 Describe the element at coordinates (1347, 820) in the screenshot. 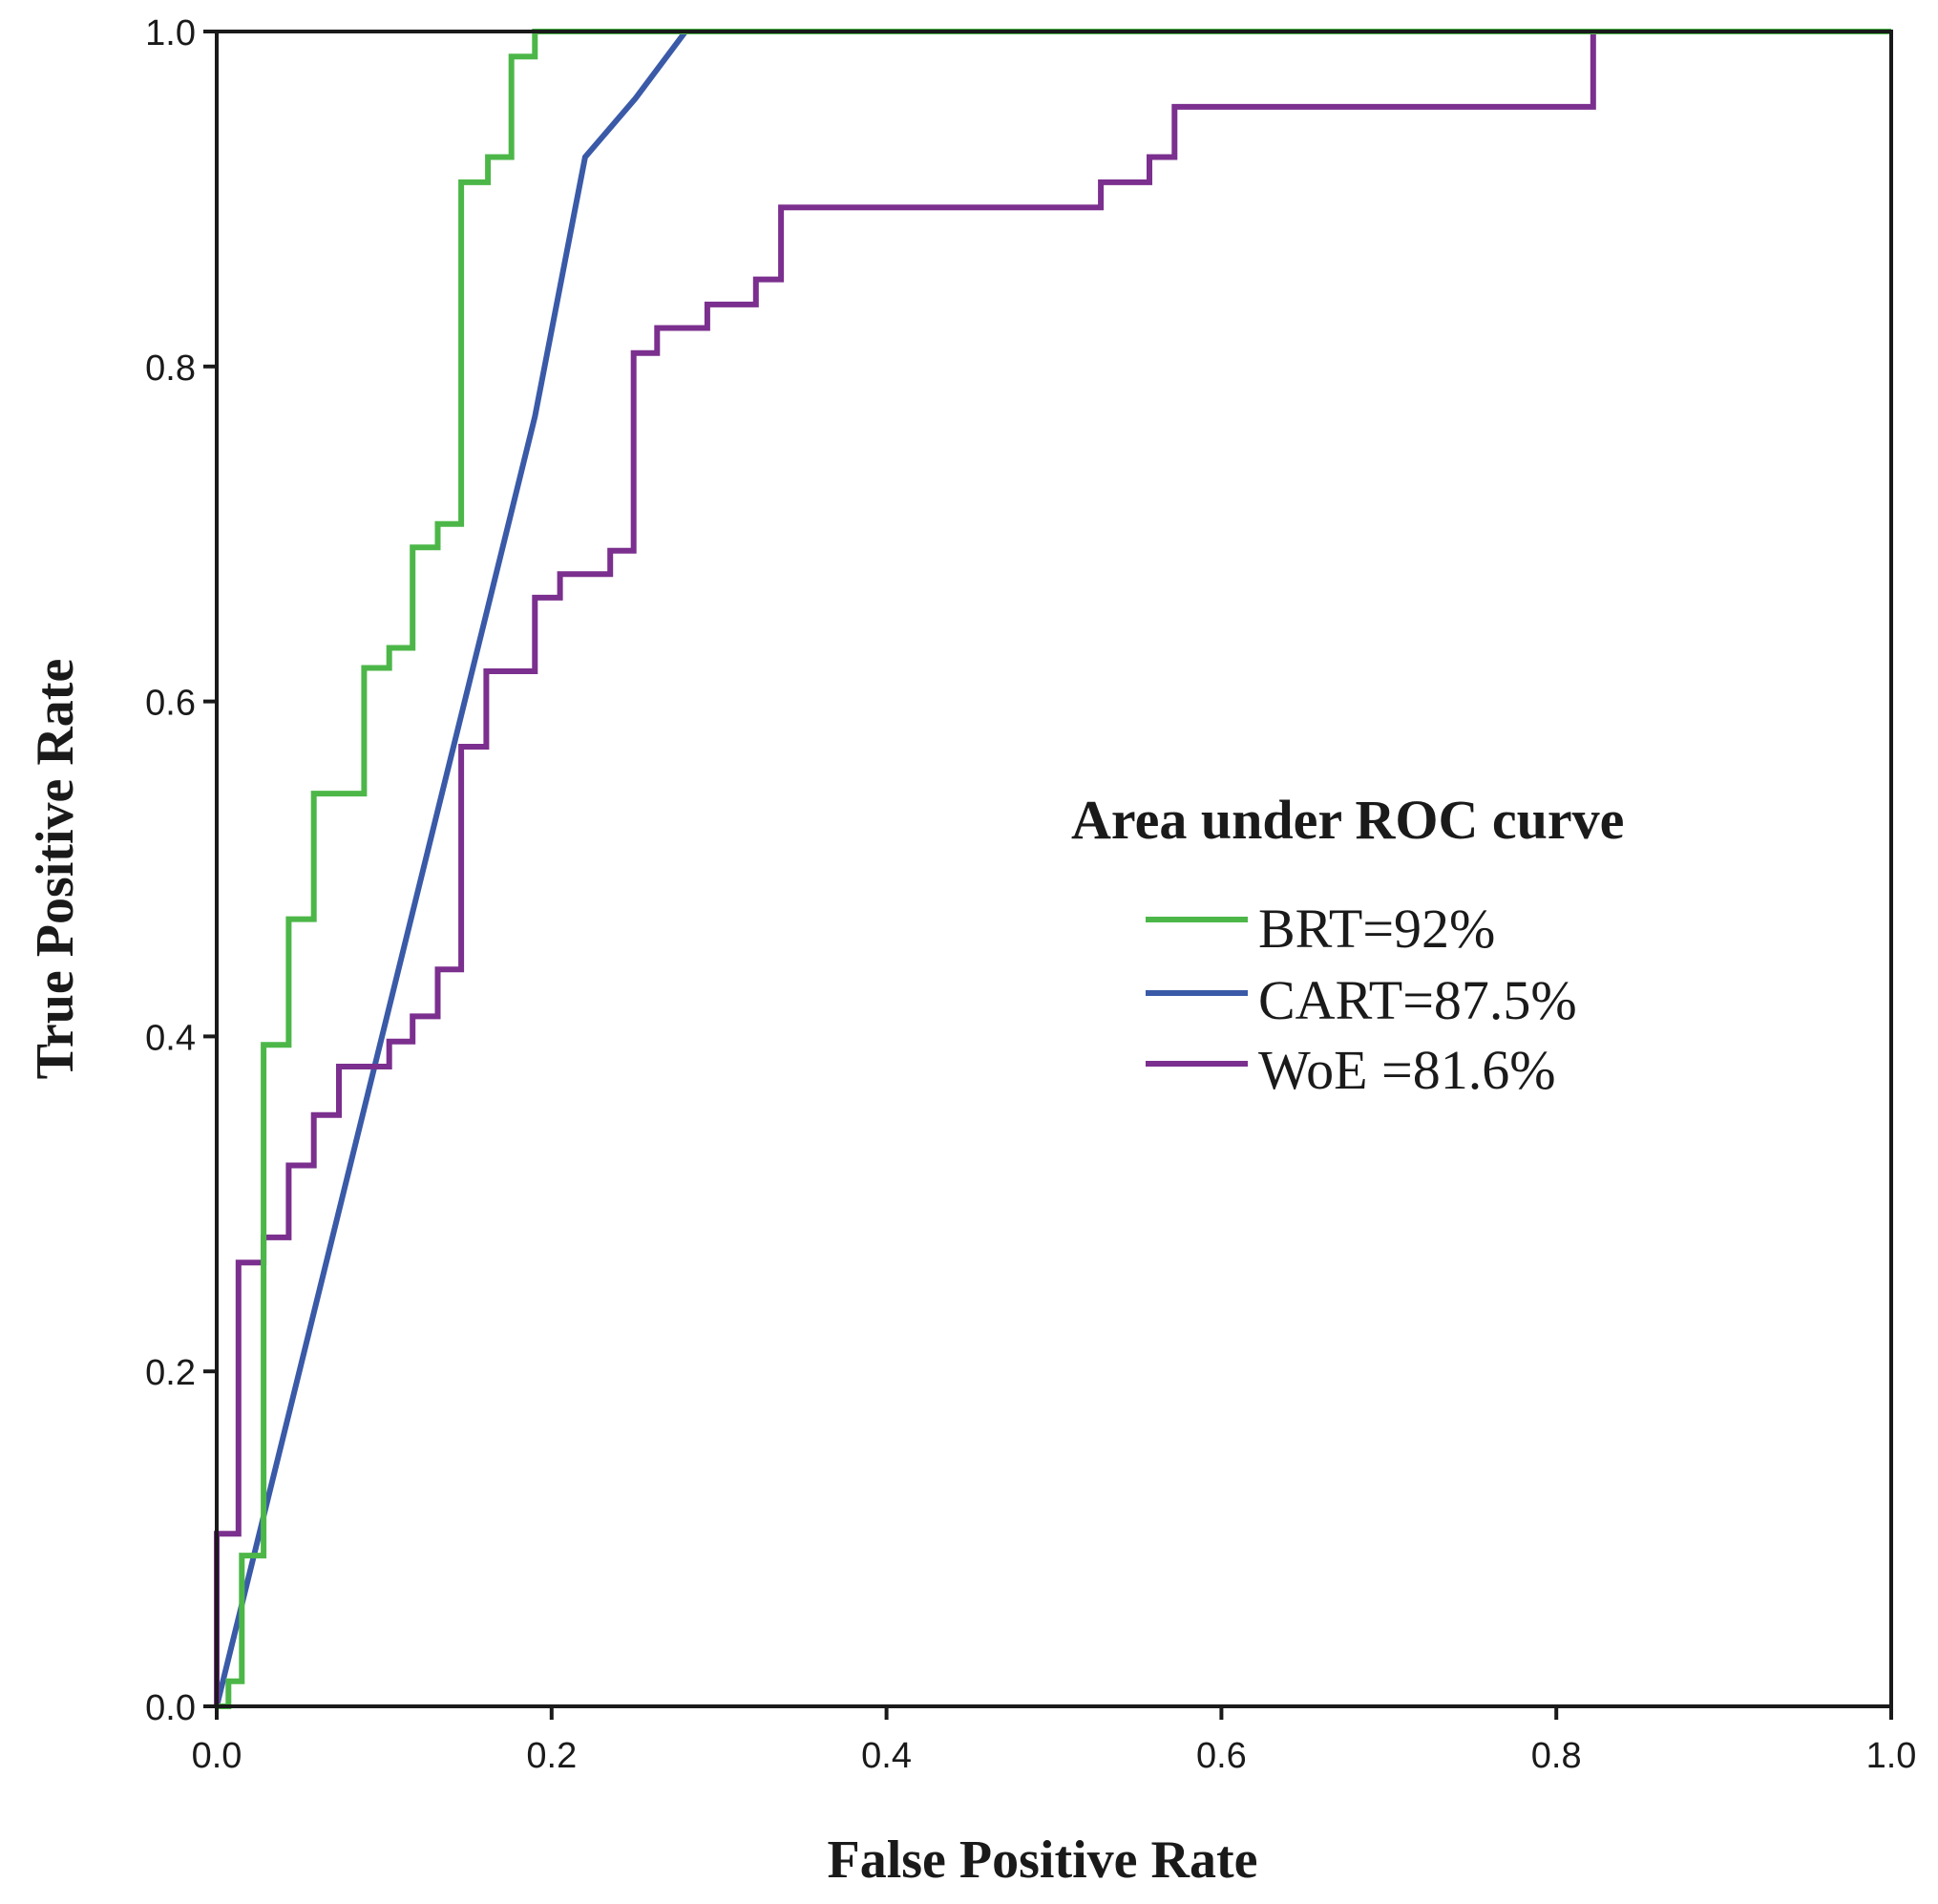

I see `legend-title: Area under ROC curve` at that location.